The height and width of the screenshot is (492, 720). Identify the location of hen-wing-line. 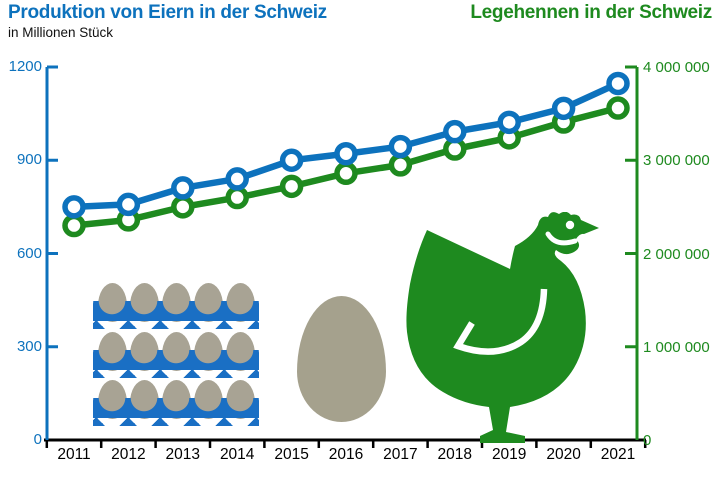
(500, 321).